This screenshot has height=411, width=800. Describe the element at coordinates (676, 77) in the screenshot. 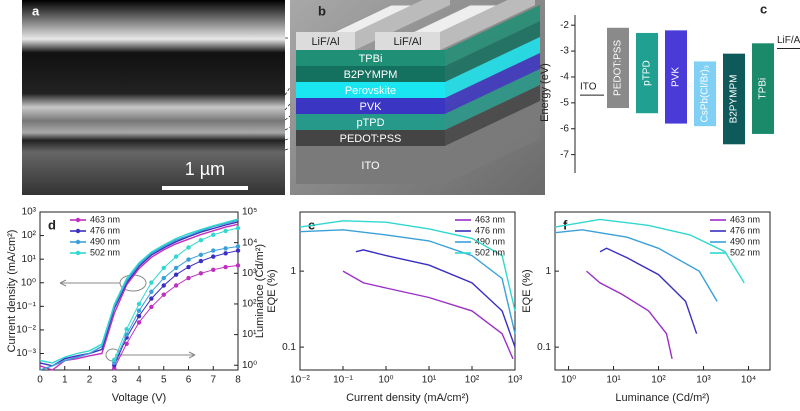

I see `bar-label: PVK` at that location.